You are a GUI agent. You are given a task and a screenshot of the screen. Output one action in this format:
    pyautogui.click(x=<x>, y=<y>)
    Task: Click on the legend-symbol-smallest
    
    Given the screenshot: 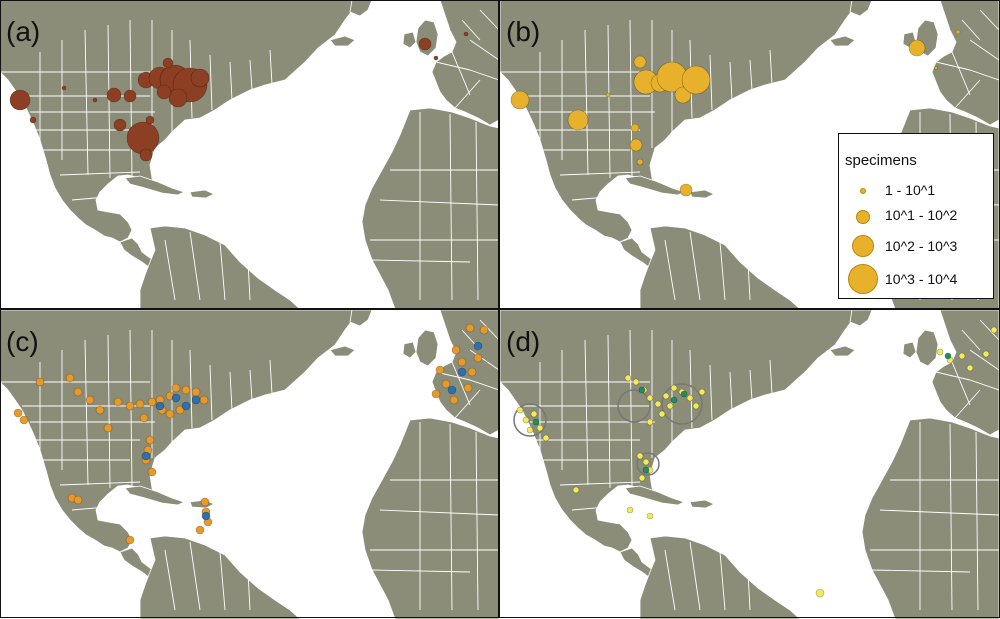 What is the action you would take?
    pyautogui.click(x=863, y=191)
    